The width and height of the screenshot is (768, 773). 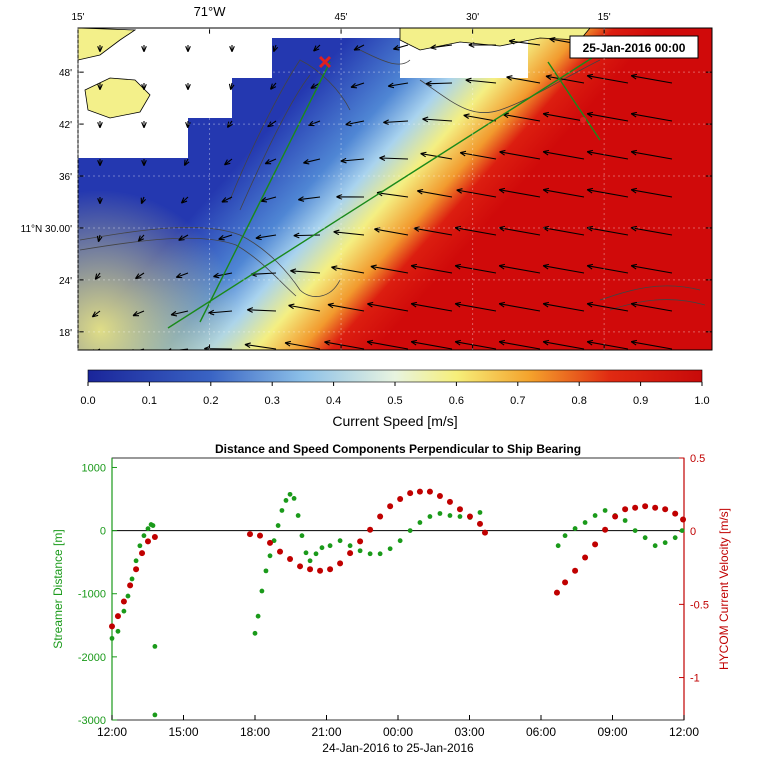 I want to click on colorbar-tick-label: 0.3, so click(x=272, y=401).